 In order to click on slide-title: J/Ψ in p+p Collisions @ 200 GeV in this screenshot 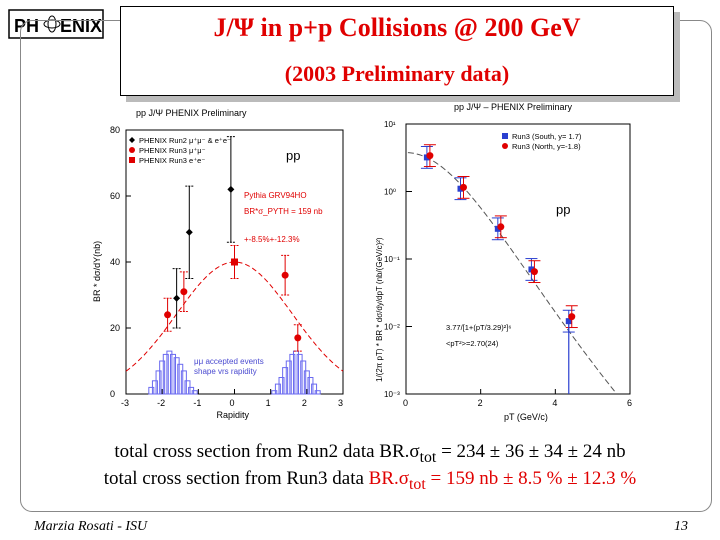, I will do `click(397, 27)`.